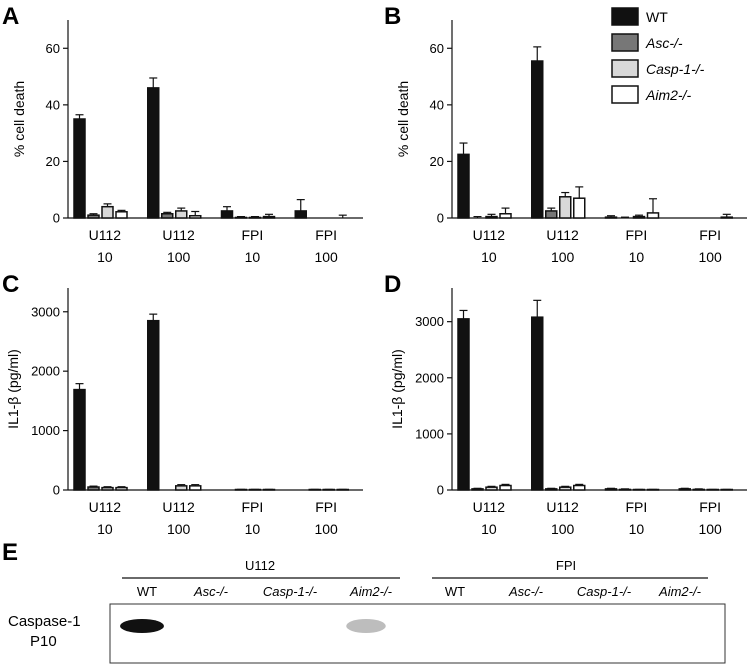  Describe the element at coordinates (260, 565) in the screenshot. I see `blot-group-label-u112: U112` at that location.